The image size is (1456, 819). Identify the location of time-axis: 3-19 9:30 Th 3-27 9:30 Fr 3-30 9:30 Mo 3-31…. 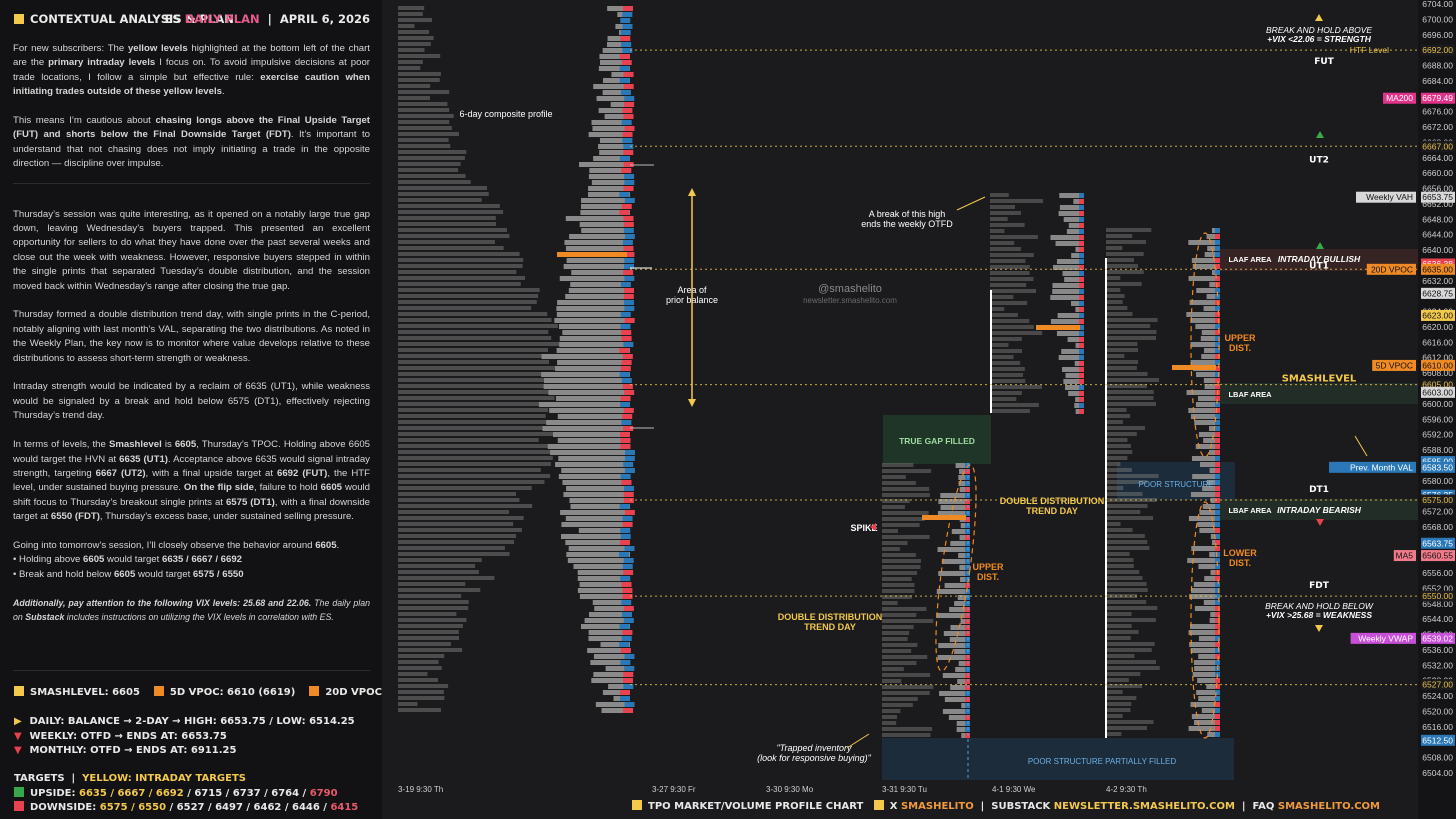
(772, 789).